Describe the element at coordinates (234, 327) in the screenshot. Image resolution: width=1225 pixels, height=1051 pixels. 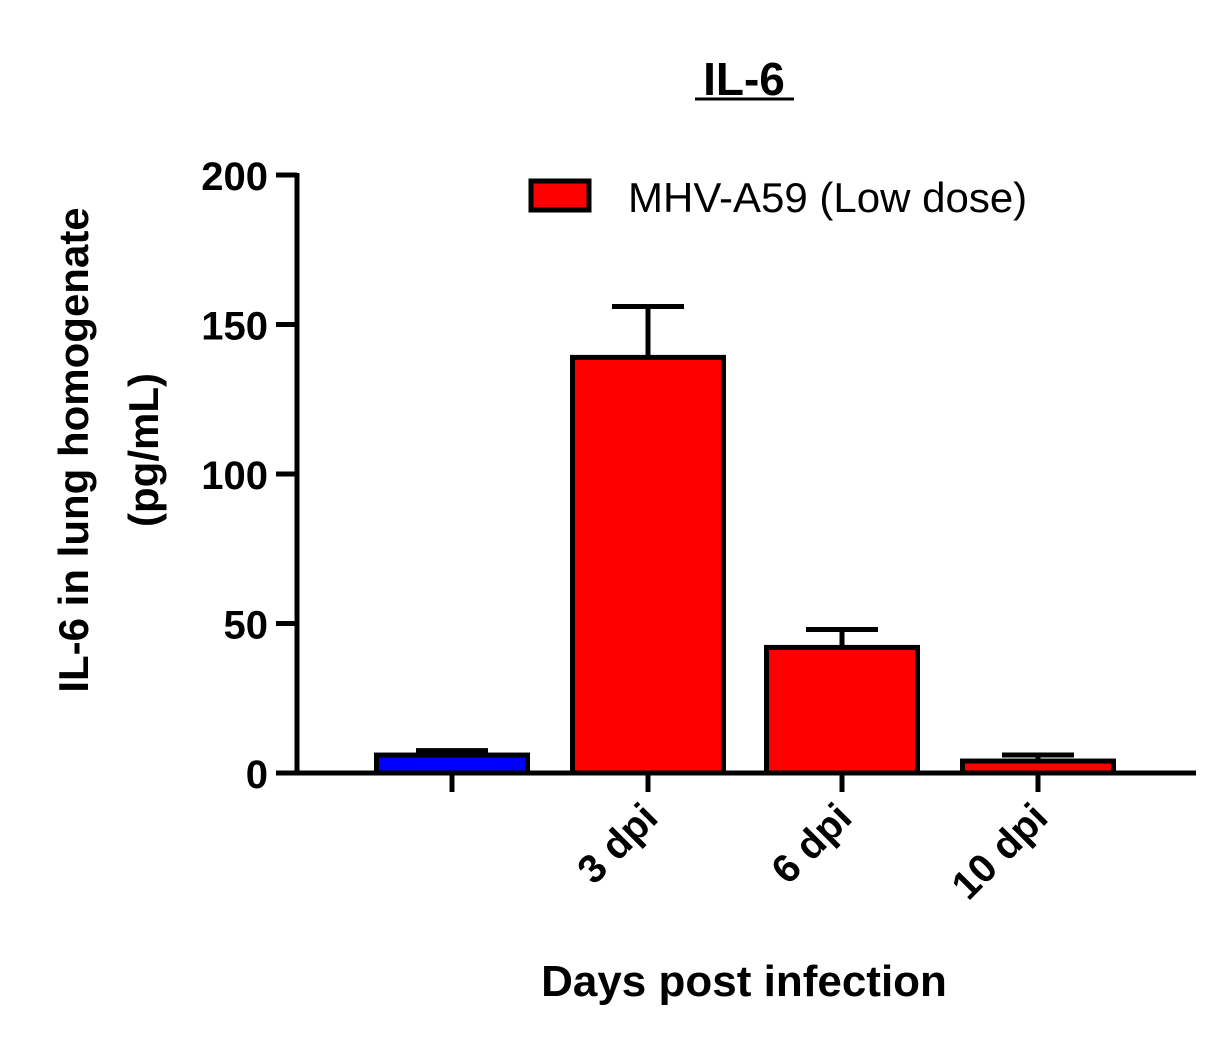
I see `y-tick-label: 150` at that location.